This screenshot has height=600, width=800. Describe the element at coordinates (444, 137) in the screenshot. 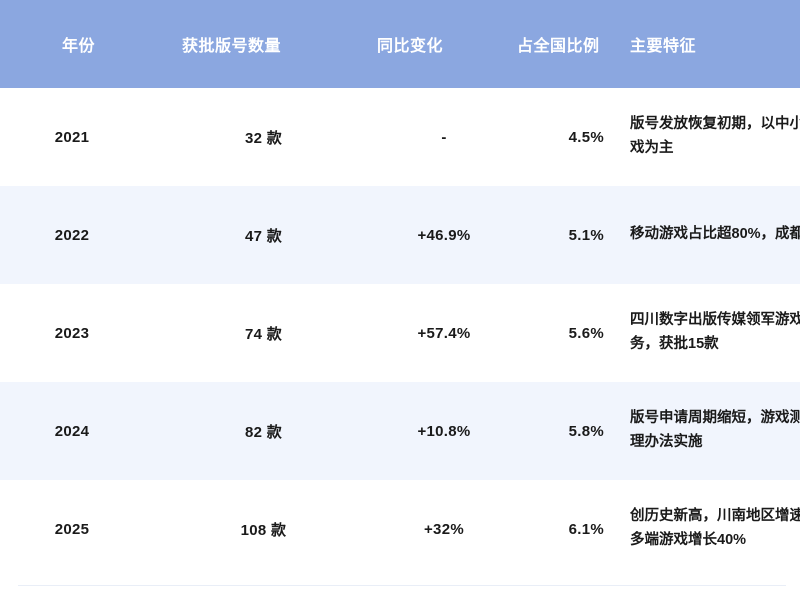

I see `cell-yoy: -` at that location.